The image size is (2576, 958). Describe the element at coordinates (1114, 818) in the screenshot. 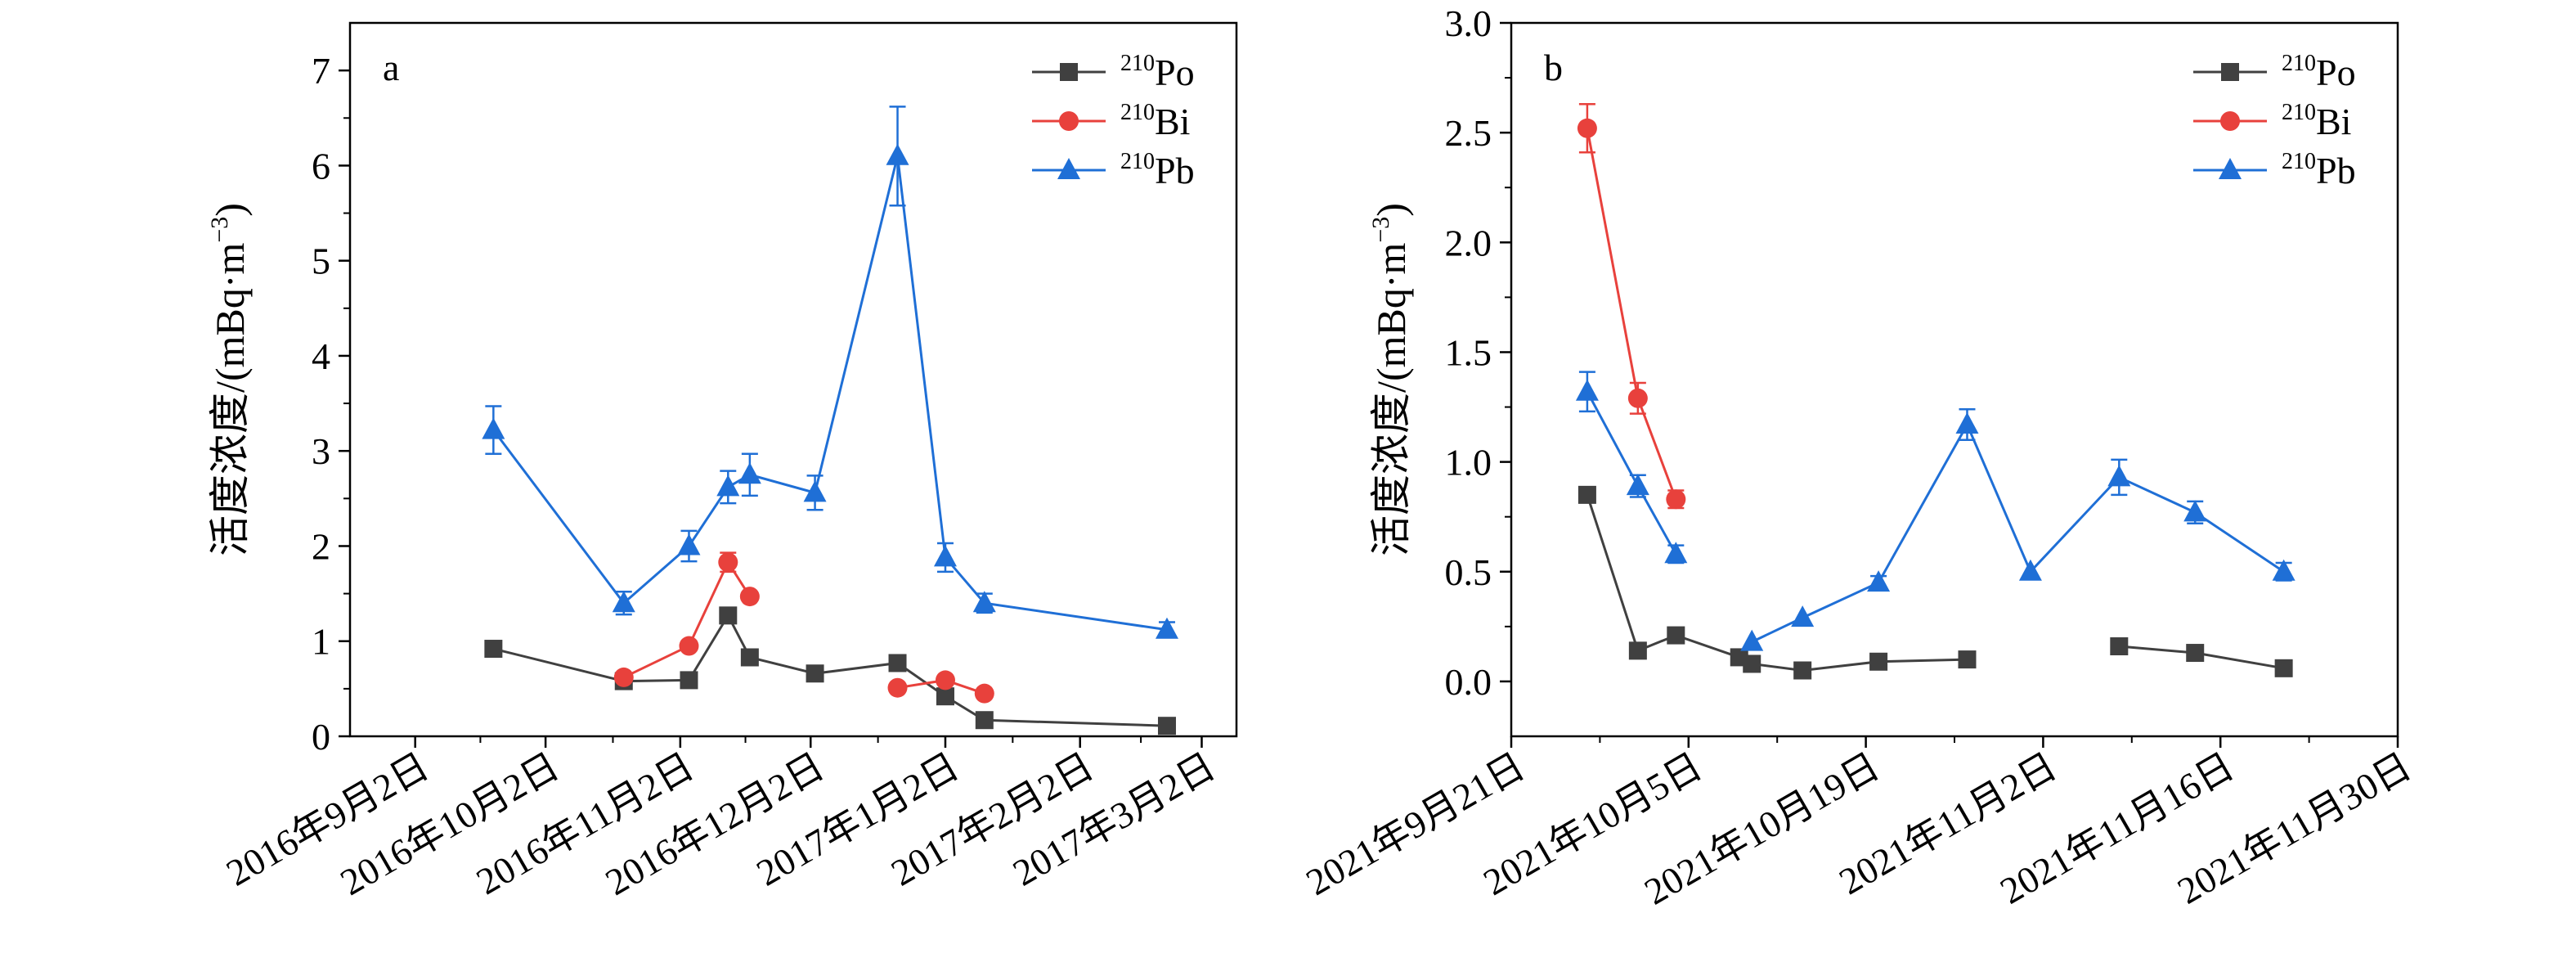

I see `x-tick-label: 2017年3月2日` at that location.